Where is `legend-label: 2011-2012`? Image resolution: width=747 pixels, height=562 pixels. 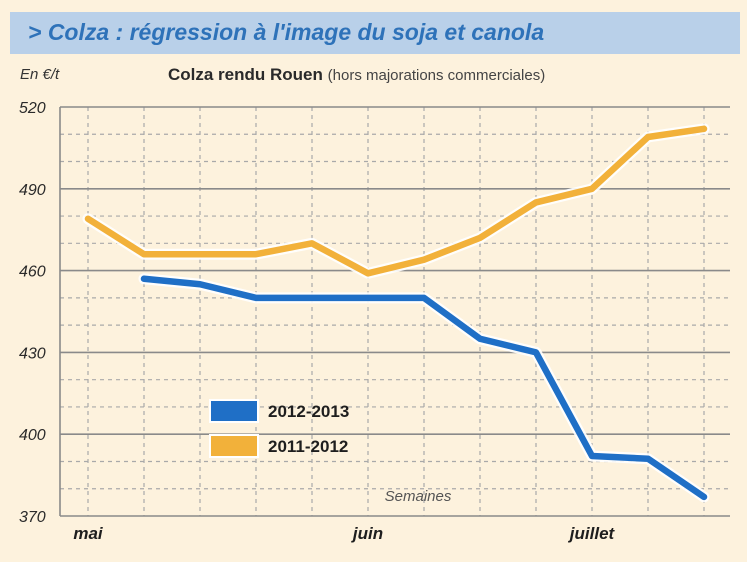 legend-label: 2011-2012 is located at coordinates (308, 446).